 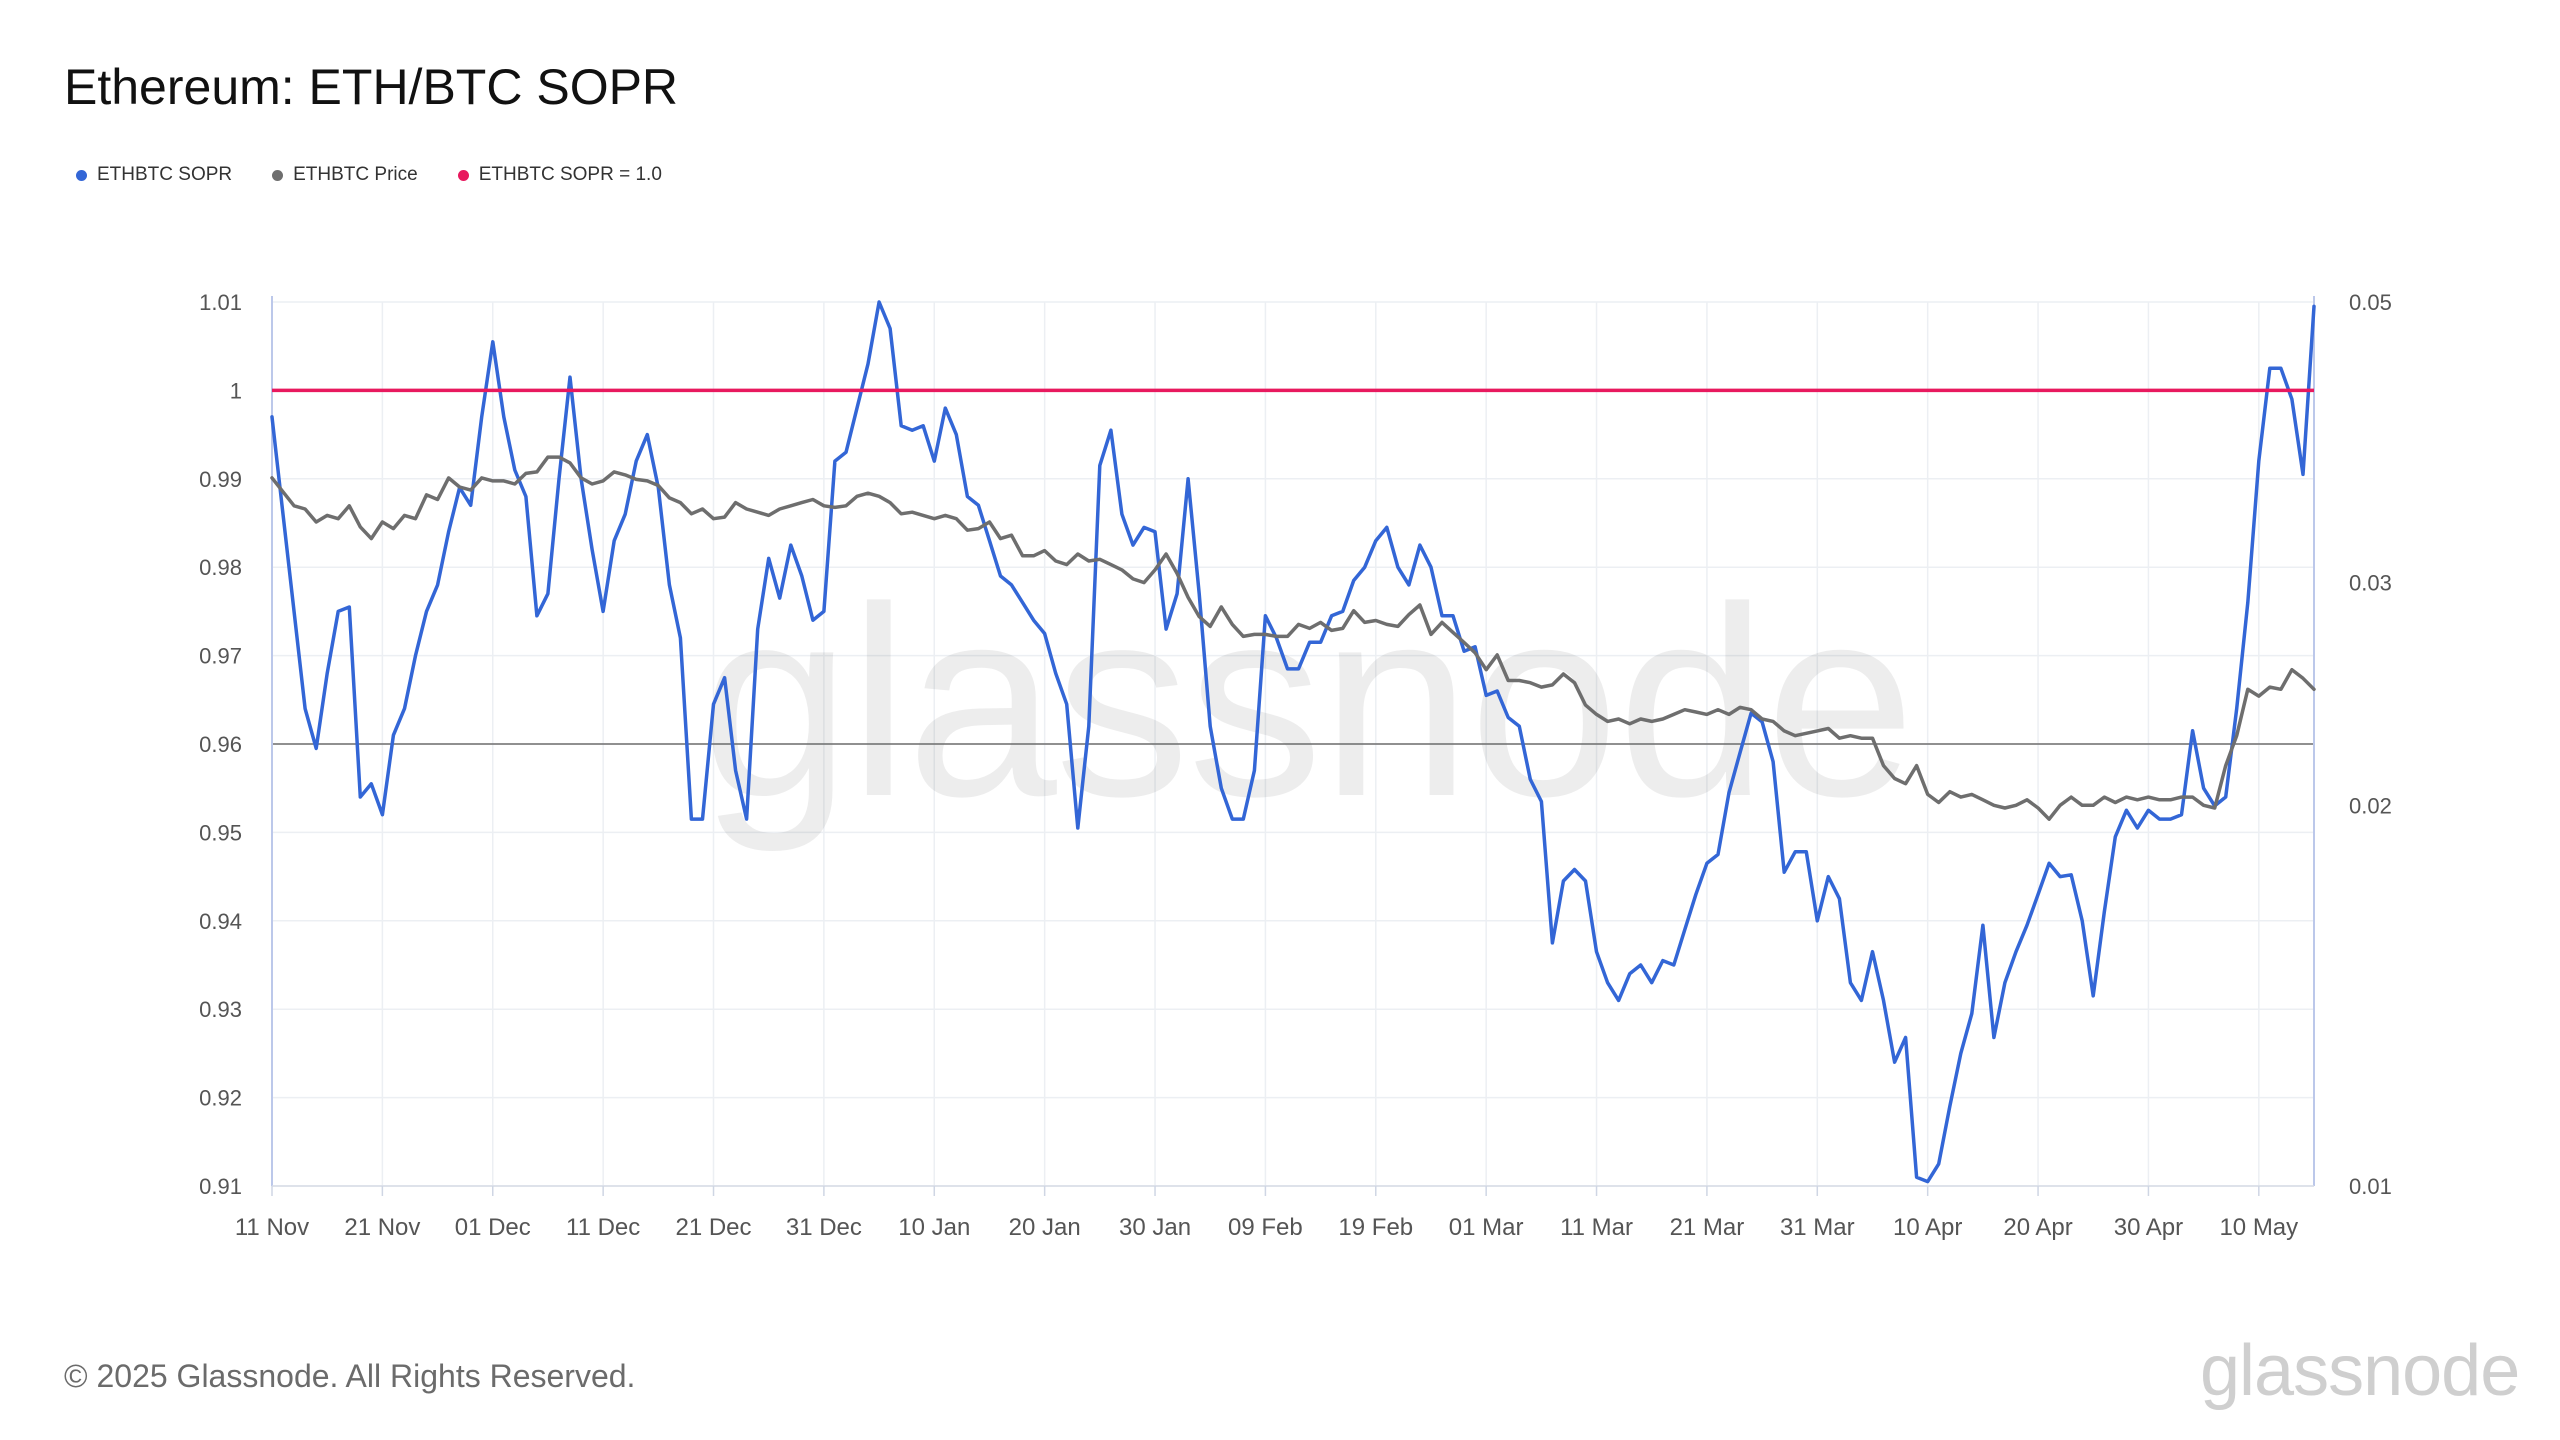 I want to click on x-tick-label: 01 Dec, so click(x=493, y=1227).